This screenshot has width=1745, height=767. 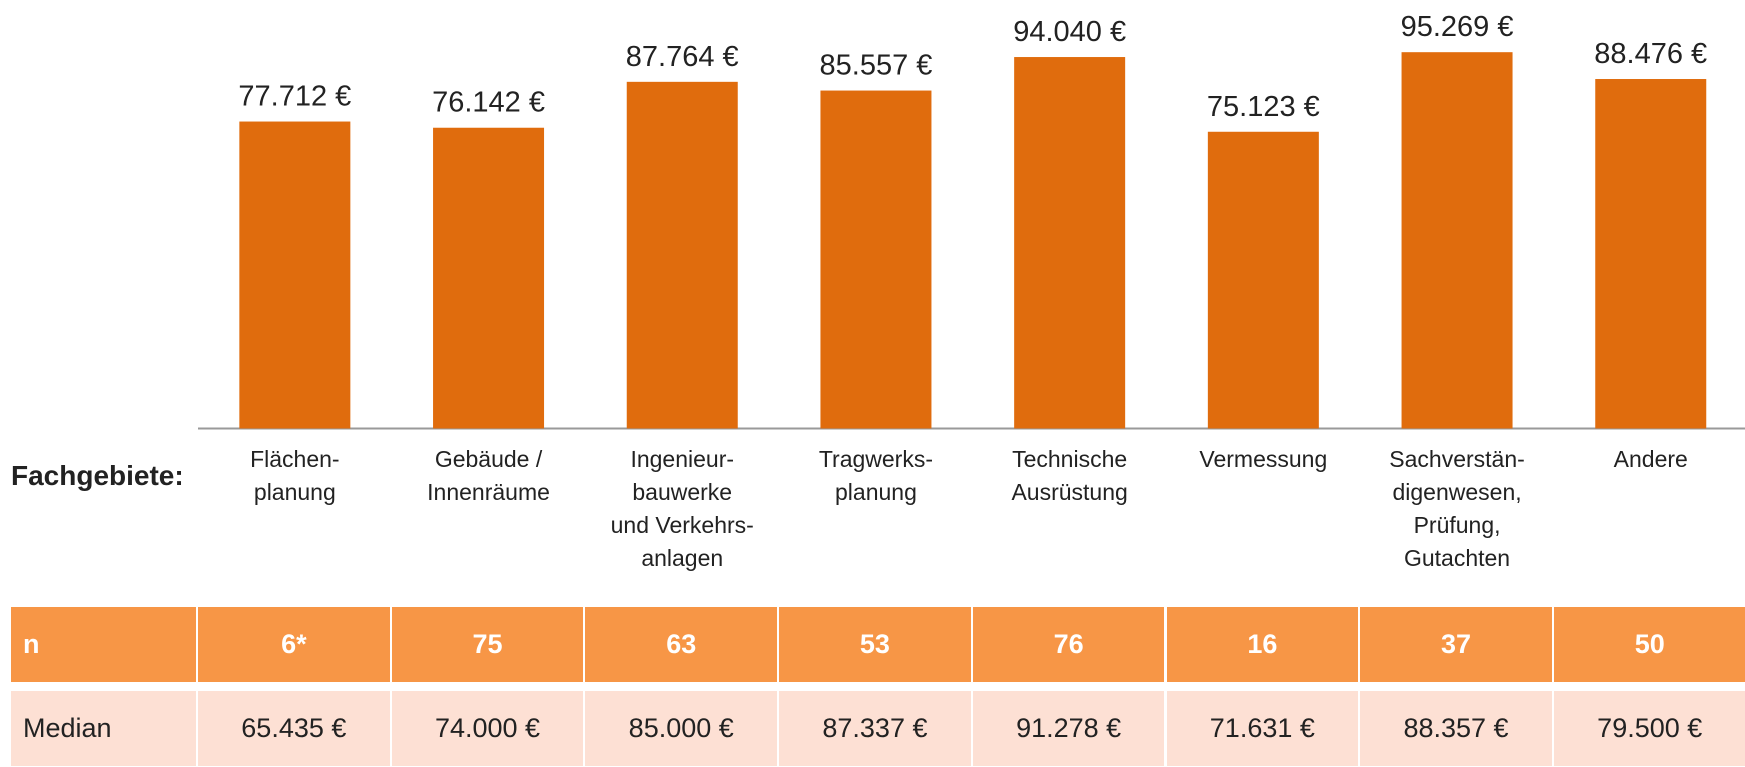 What do you see at coordinates (1649, 728) in the screenshot?
I see `table-cell: 79.500 €` at bounding box center [1649, 728].